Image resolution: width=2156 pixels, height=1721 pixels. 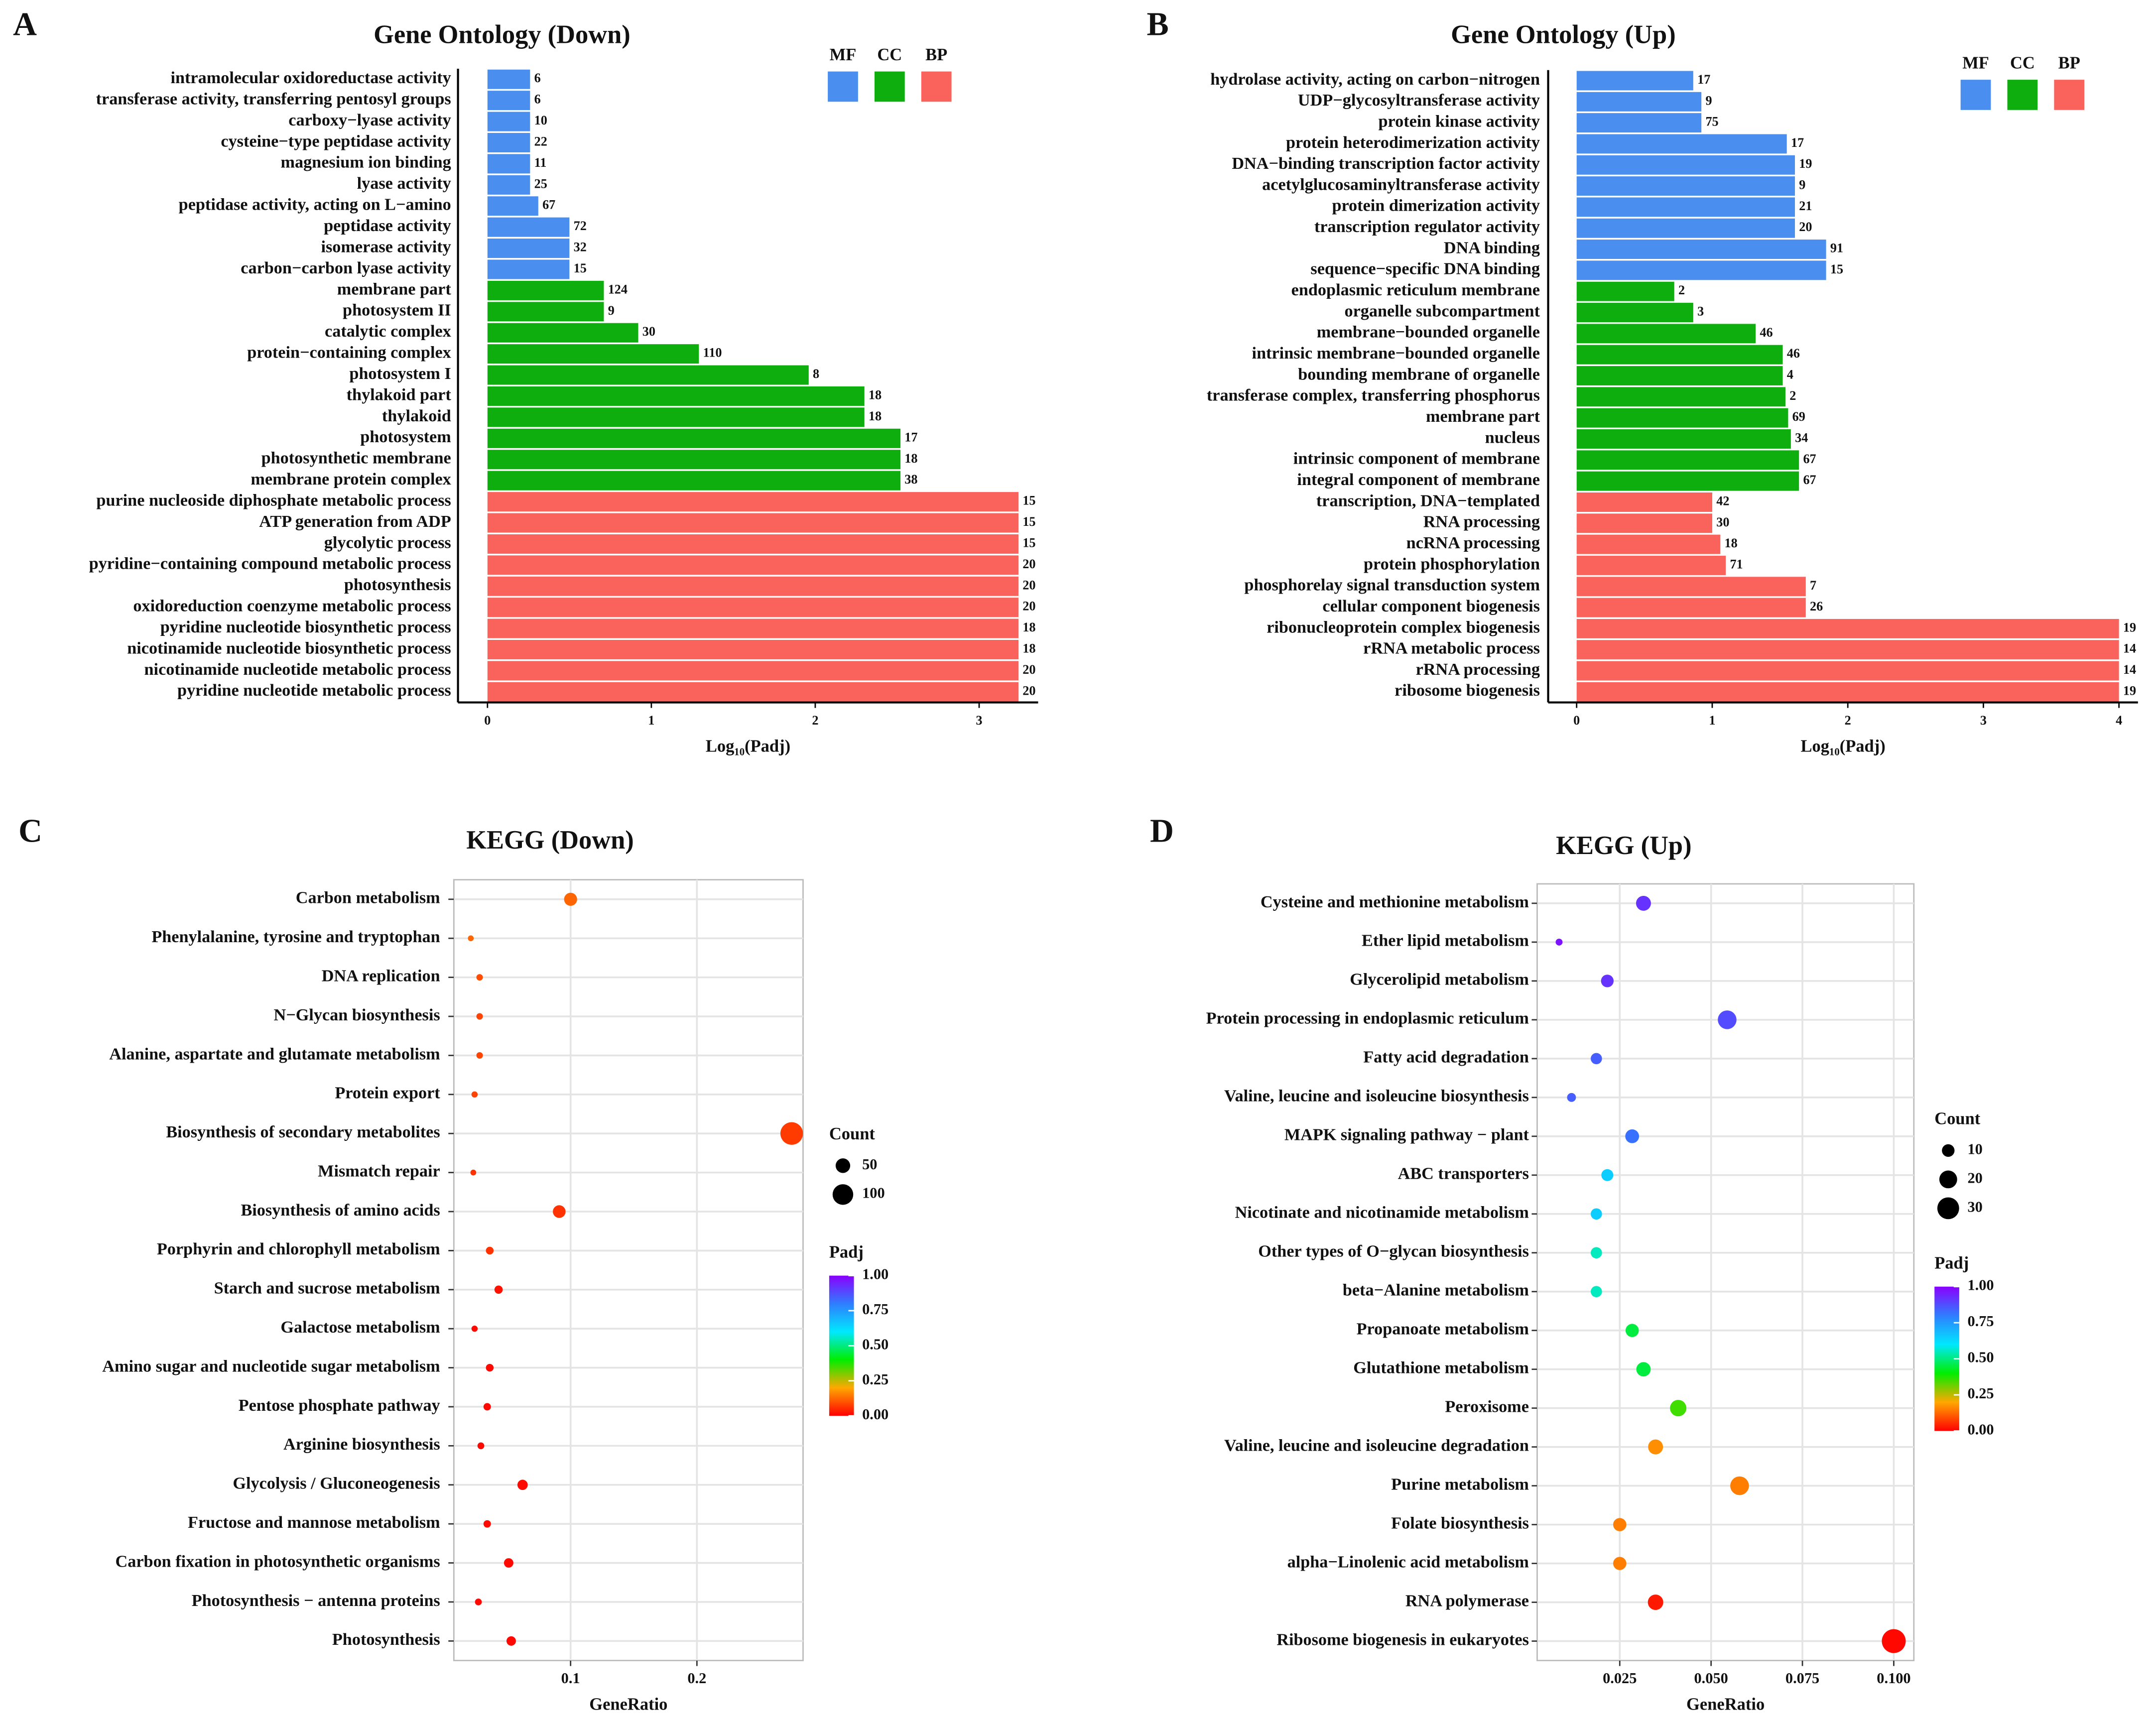 What do you see at coordinates (1446, 1057) in the screenshot?
I see `category-label: Fatty acid degradation` at bounding box center [1446, 1057].